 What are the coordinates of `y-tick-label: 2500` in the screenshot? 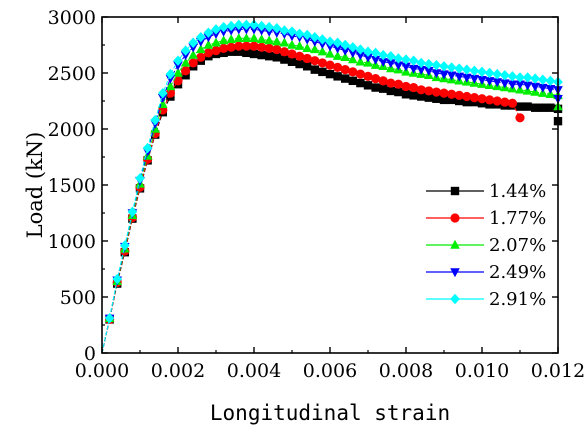 It's located at (72, 74).